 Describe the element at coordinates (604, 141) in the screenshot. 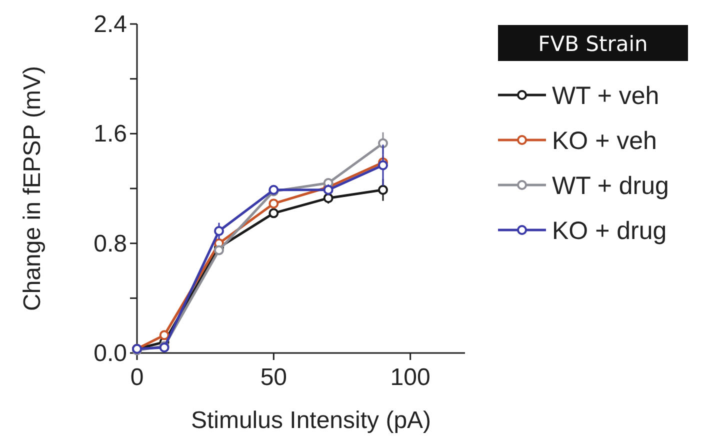

I see `legend-label: KO + veh` at that location.